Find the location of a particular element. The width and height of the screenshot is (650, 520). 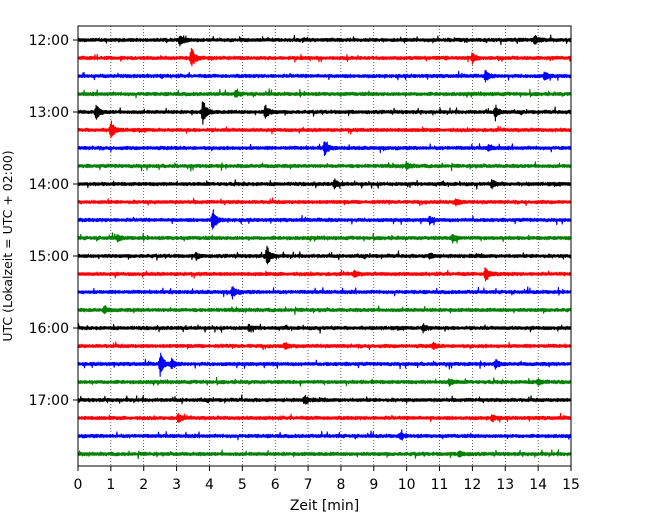

y-axis-label: UTC (Lokalzeit = UTC + 02:00) is located at coordinates (7, 245).